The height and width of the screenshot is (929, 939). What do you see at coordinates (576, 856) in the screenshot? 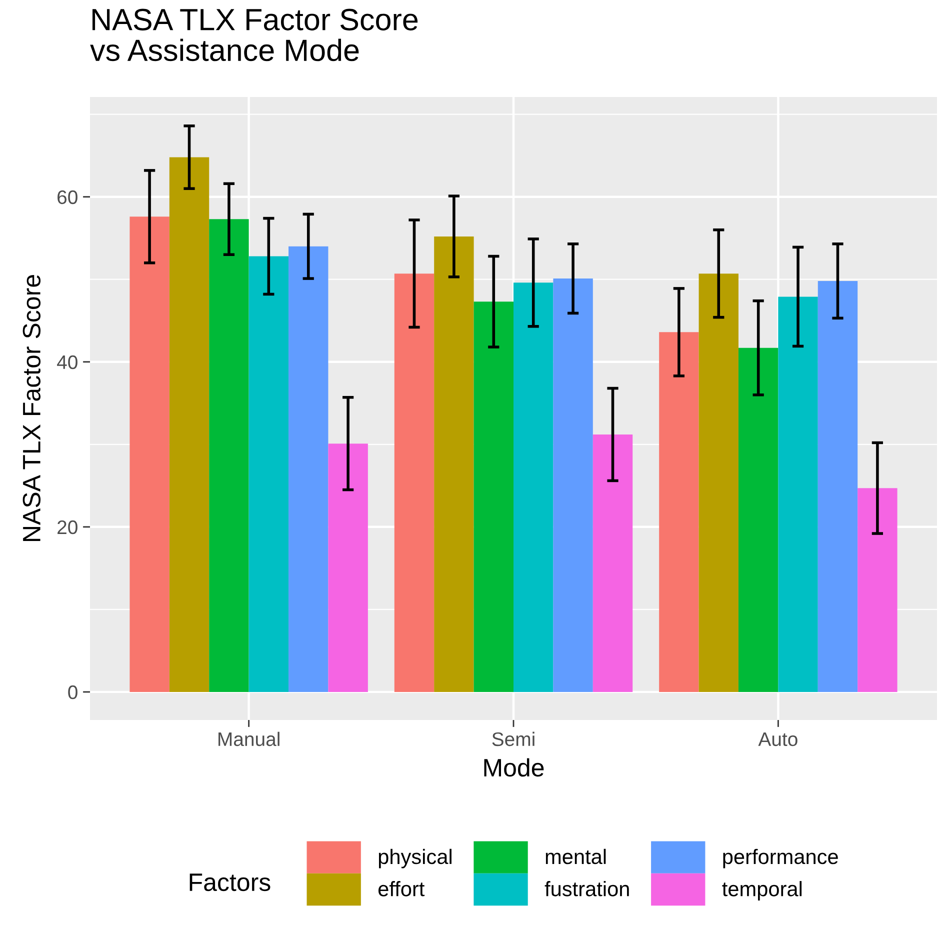
I see `legend-label: mental` at bounding box center [576, 856].